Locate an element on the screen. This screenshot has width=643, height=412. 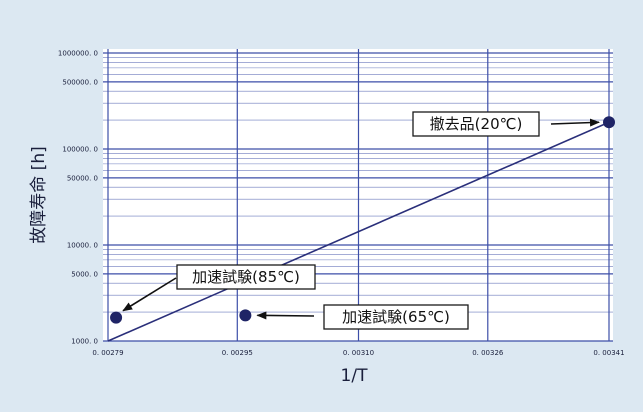
callout-label-2: 加速試験(65℃) is located at coordinates (396, 317).